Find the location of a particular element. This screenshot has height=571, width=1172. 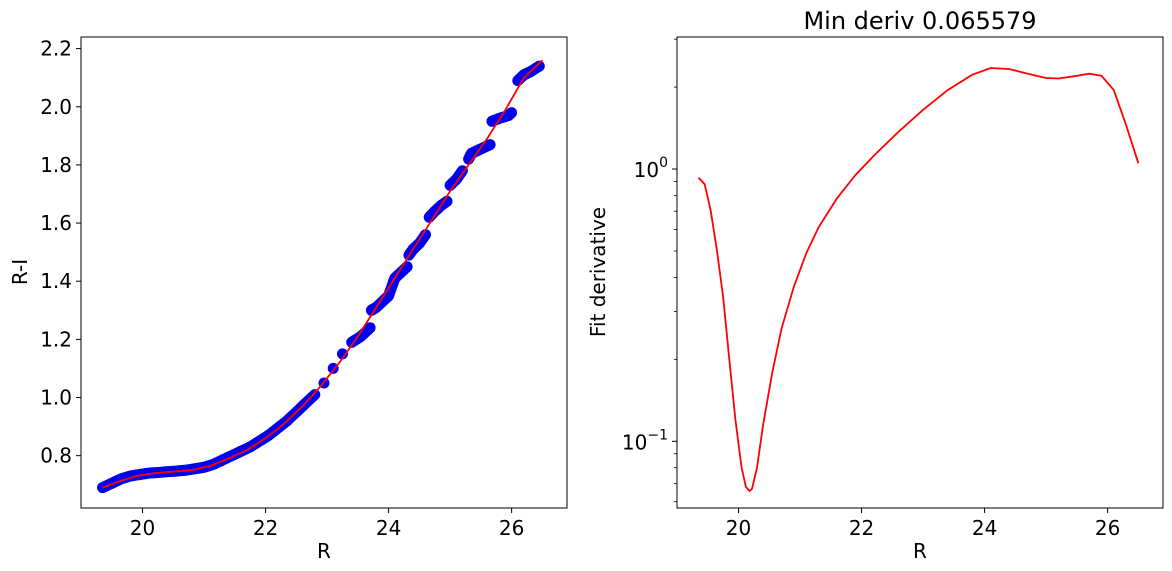

right-x-ticks: 20 22 24 26 is located at coordinates (923, 524).